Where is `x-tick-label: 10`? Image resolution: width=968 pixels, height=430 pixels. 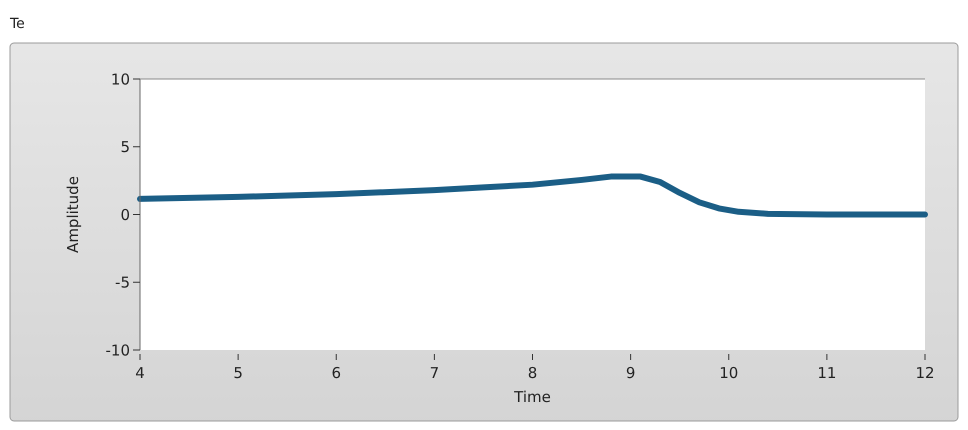 x-tick-label: 10 is located at coordinates (728, 373).